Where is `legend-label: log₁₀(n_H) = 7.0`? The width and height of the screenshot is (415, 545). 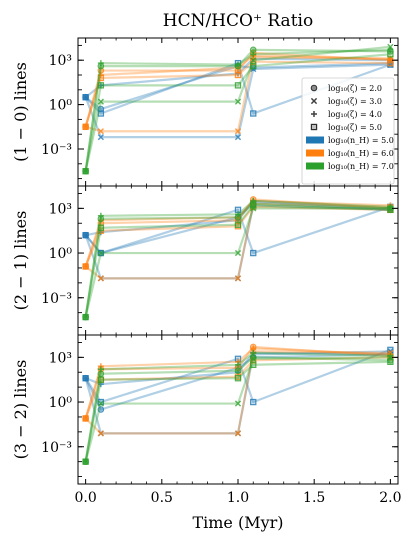 legend-label: log₁₀(n_H) = 7.0 is located at coordinates (361, 166).